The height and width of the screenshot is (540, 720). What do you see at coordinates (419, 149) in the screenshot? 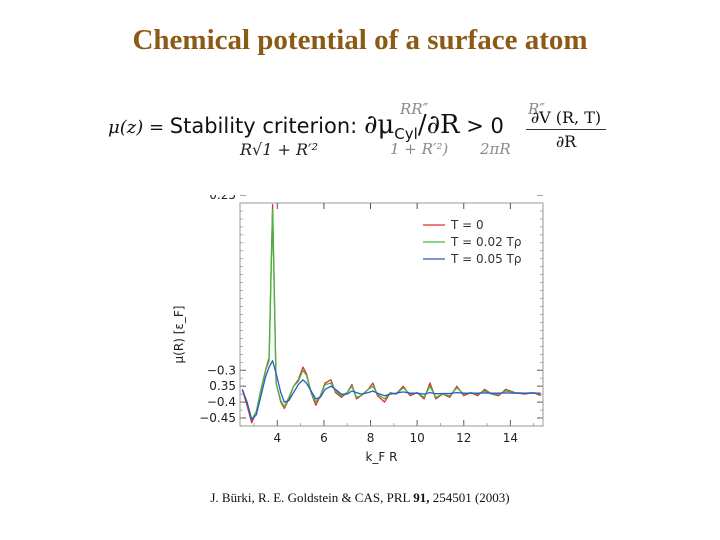
I see `formula-ghost-denominator-2: 1 + R′²)` at bounding box center [419, 149].